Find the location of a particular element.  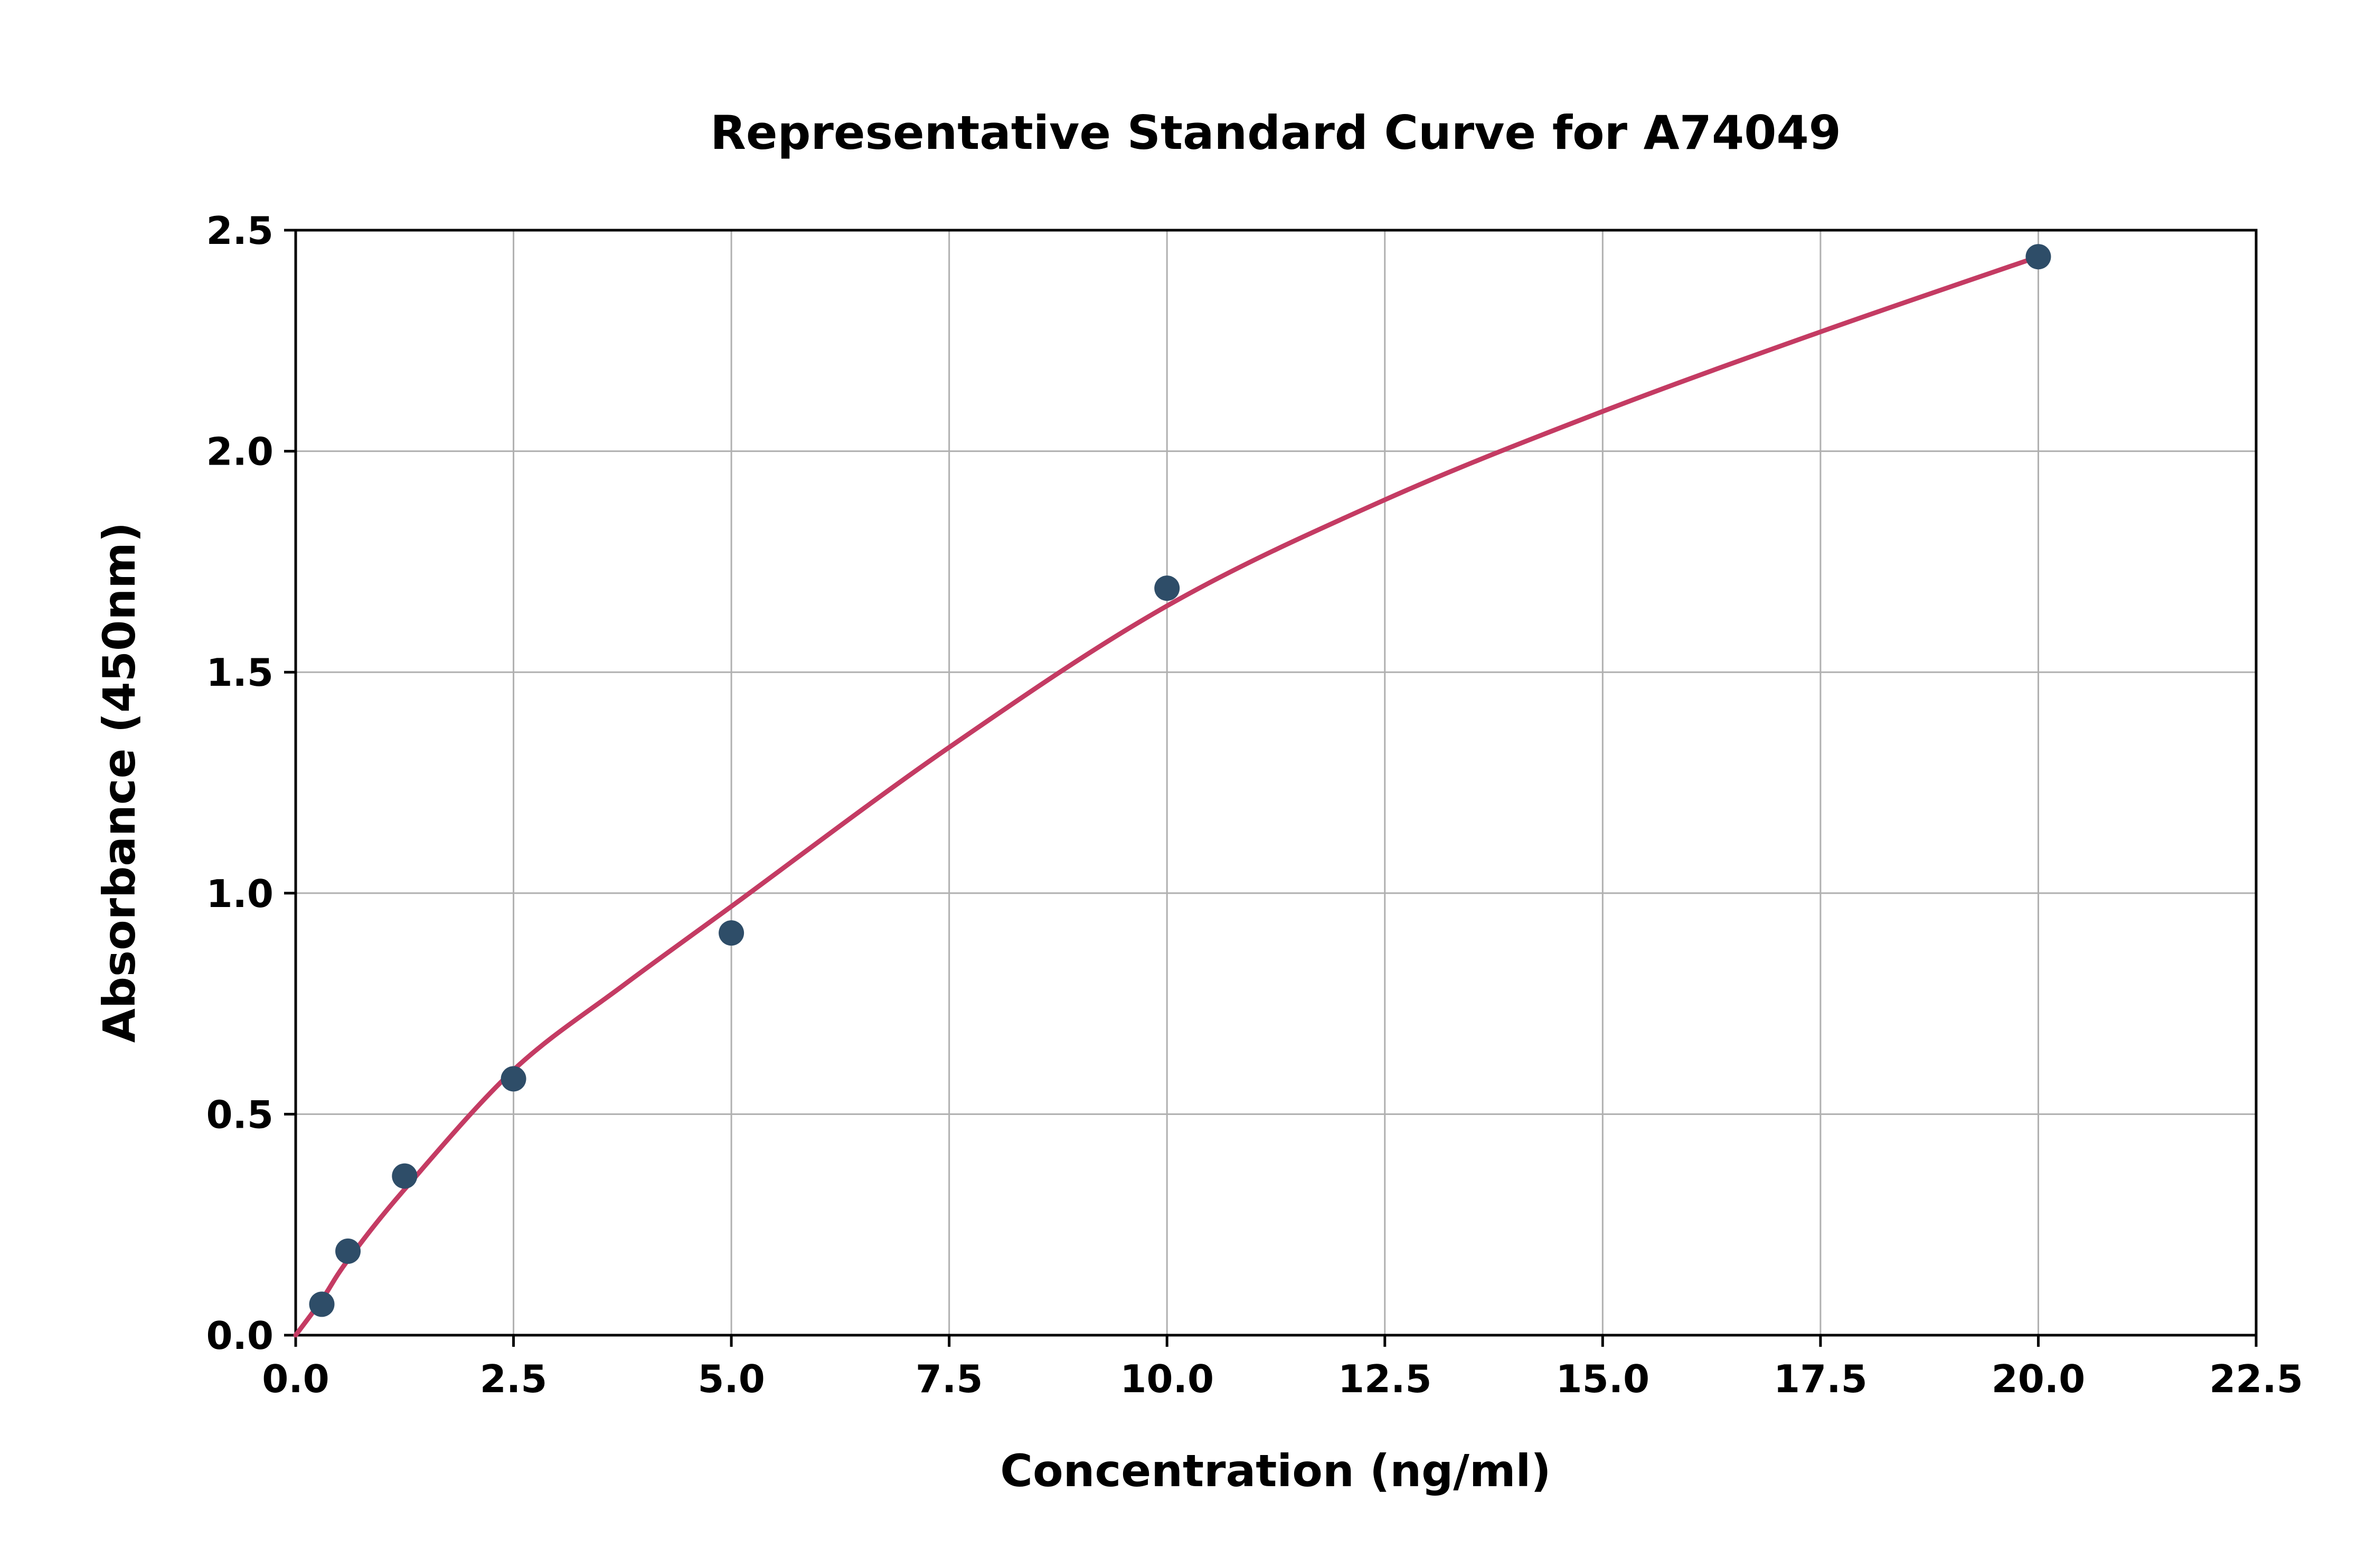

x-tick-label: 12.5 is located at coordinates (1385, 1379).